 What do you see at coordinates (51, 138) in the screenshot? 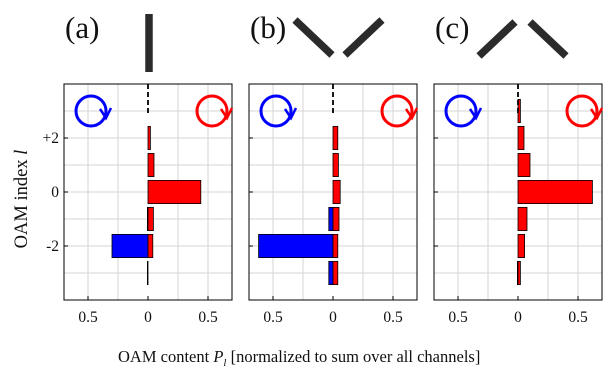
I see `y-tick-label: +2` at bounding box center [51, 138].